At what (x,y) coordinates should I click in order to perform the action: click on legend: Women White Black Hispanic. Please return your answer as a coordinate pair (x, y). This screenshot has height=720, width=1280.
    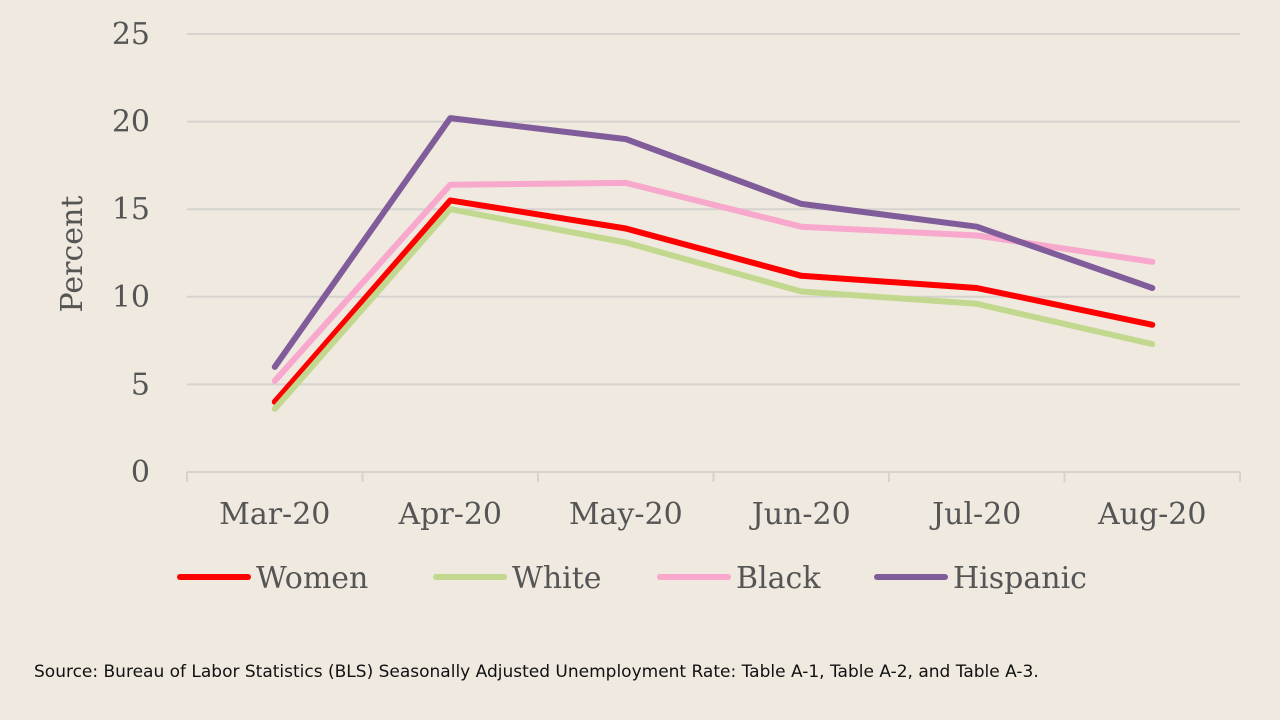
    Looking at the image, I should click on (632, 578).